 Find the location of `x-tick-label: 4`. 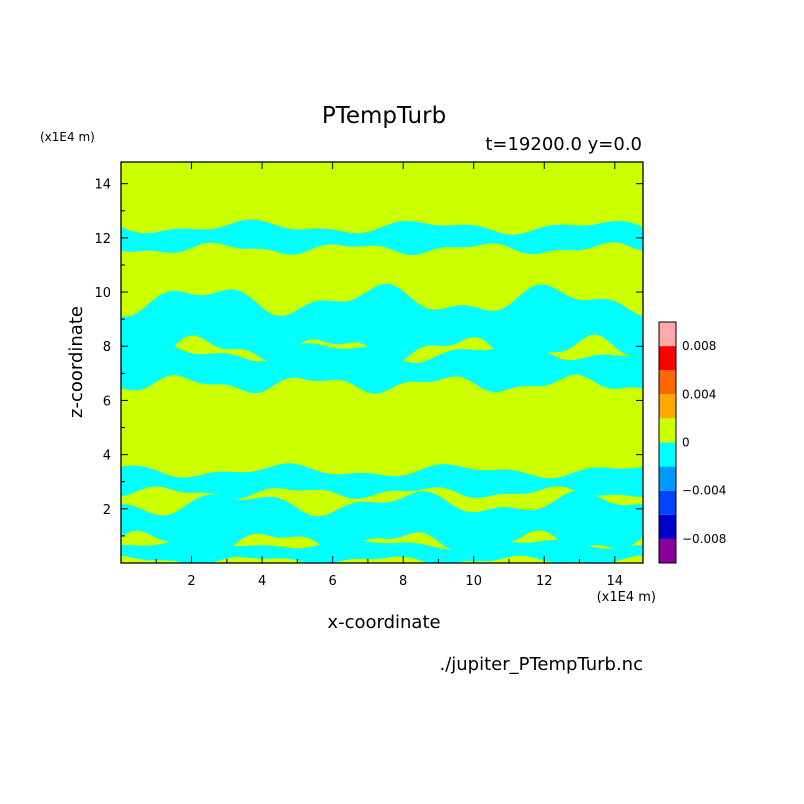

x-tick-label: 4 is located at coordinates (262, 581).